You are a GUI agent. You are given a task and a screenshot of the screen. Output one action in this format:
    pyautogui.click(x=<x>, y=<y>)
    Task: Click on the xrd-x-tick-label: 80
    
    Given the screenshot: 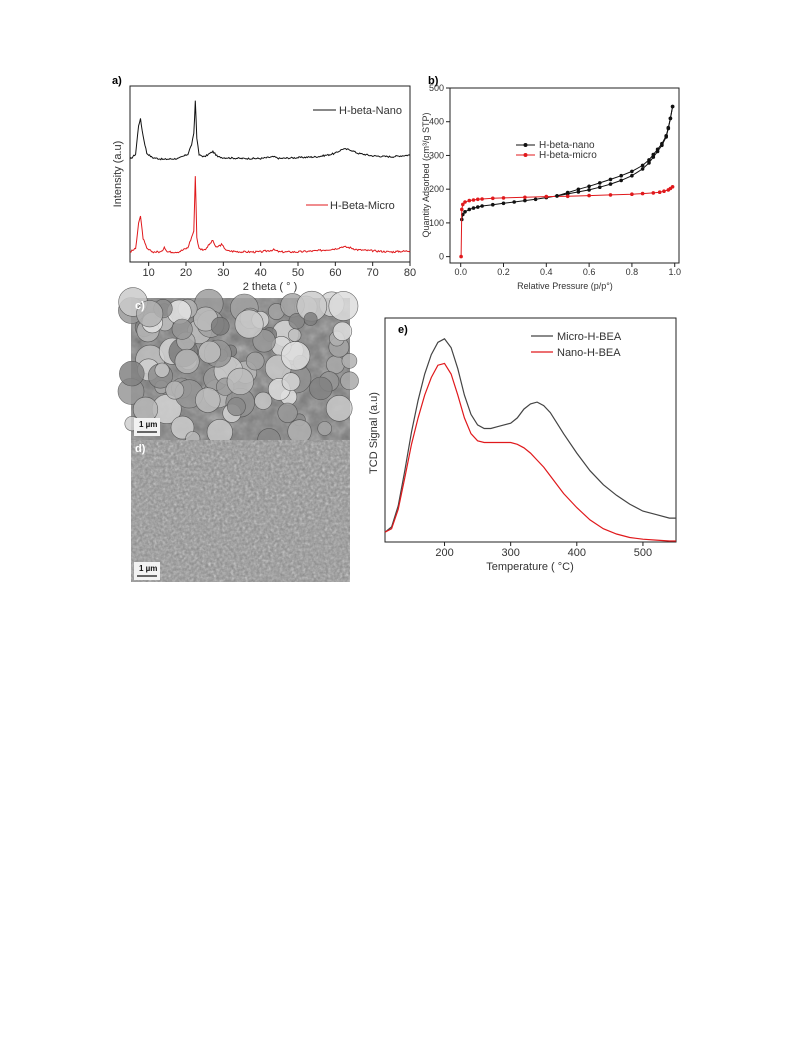 What is the action you would take?
    pyautogui.click(x=410, y=273)
    